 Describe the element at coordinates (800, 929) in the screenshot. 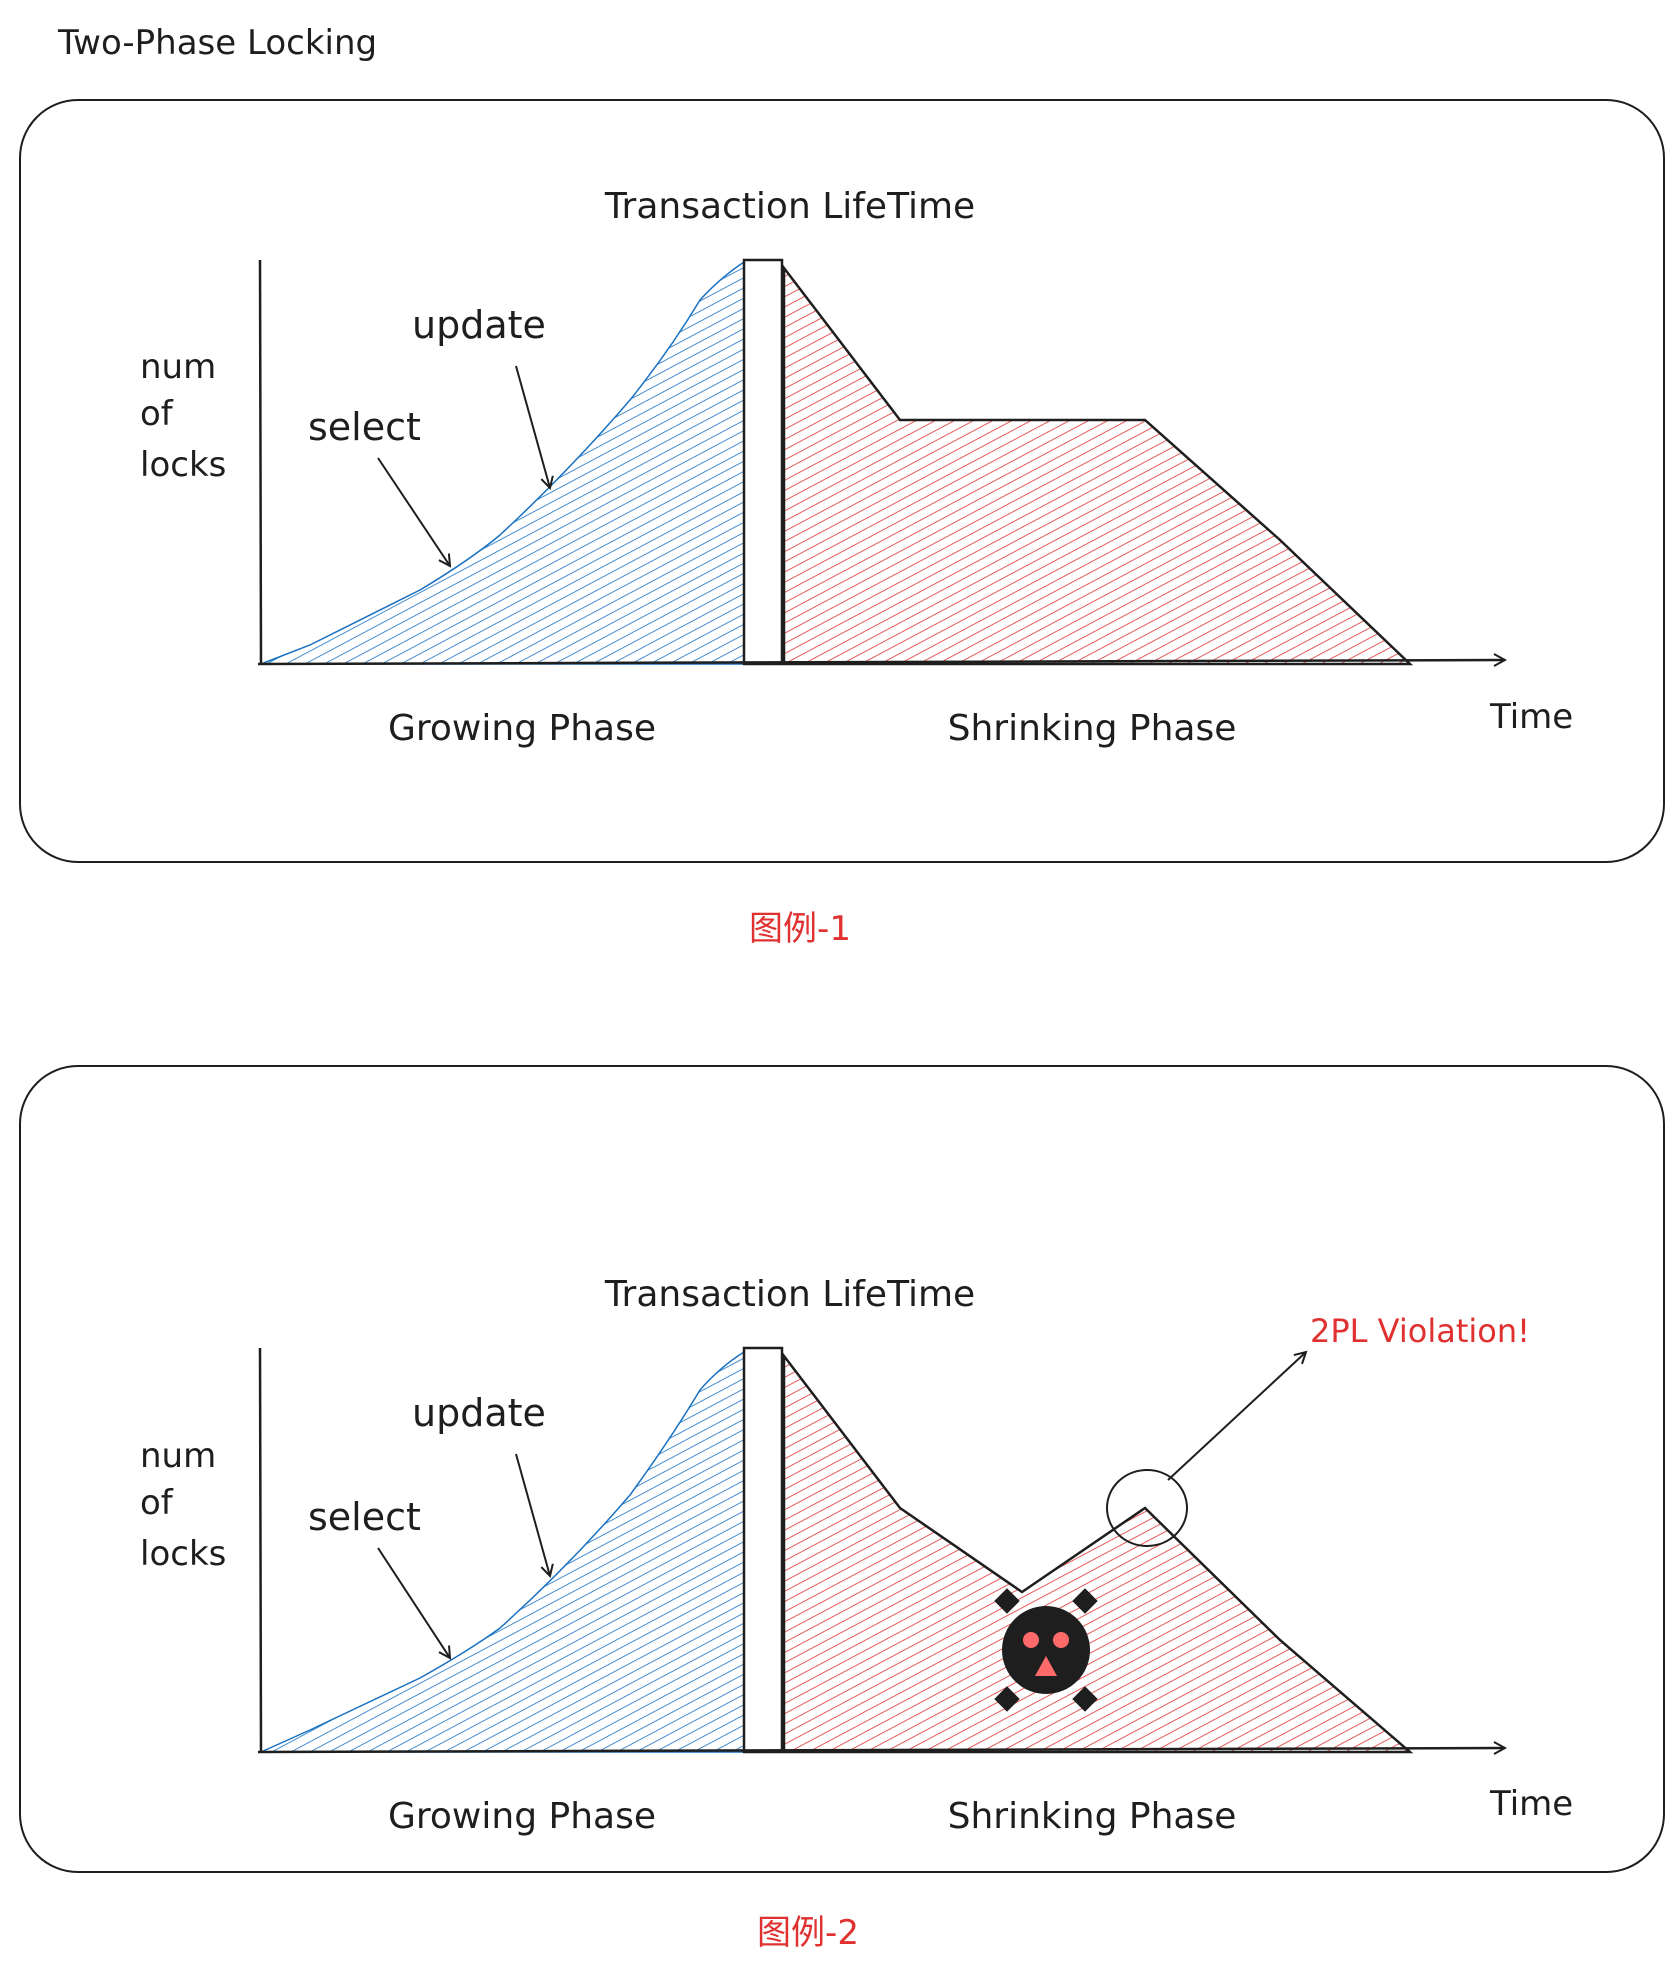

I see `figure-caption: 图例-1` at that location.